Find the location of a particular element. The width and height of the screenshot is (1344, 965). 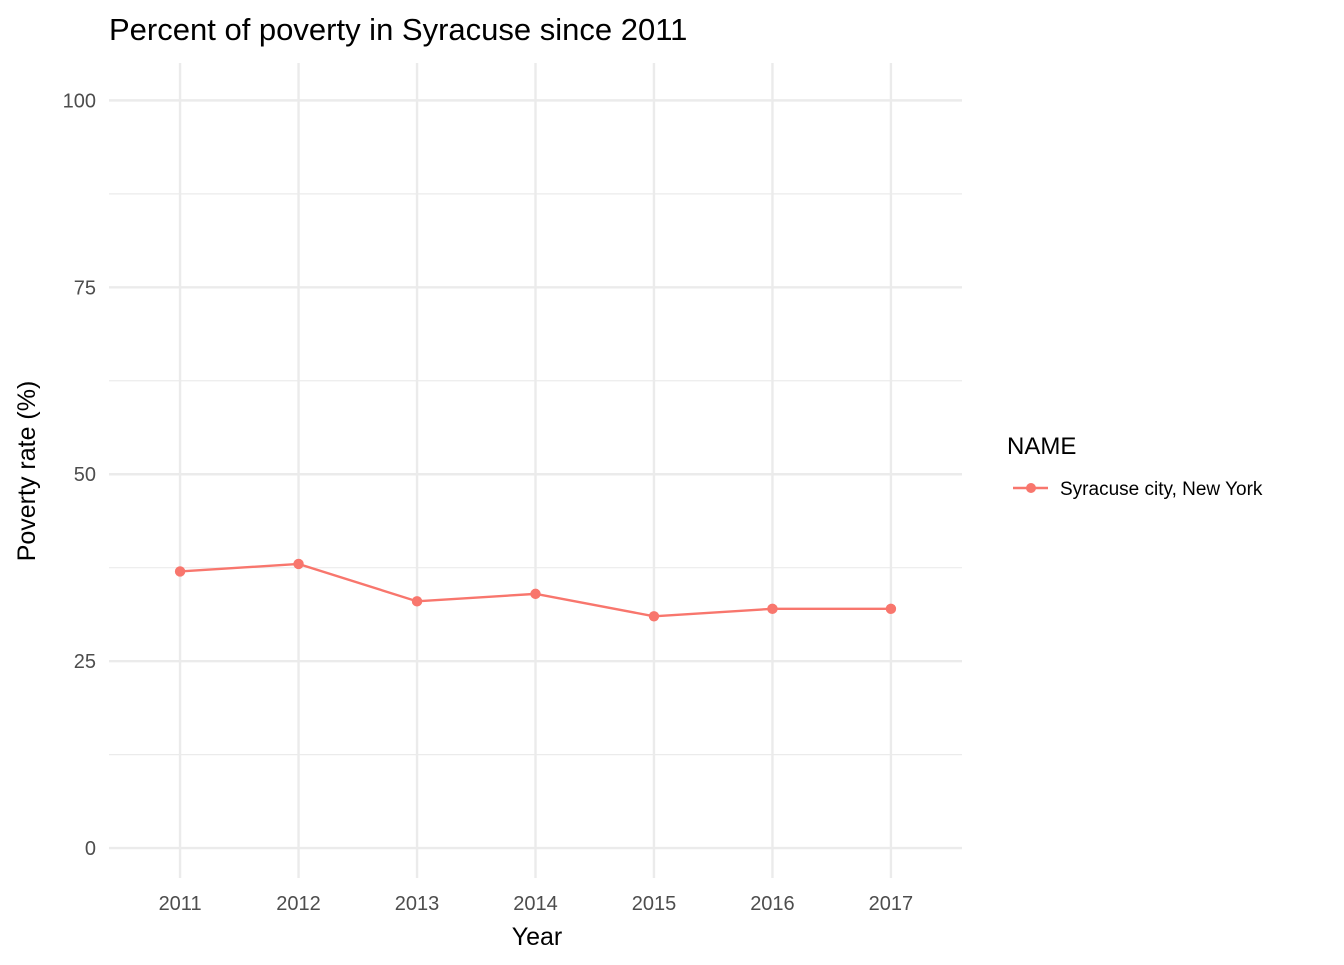

x-tick-label: 2015 is located at coordinates (654, 904).